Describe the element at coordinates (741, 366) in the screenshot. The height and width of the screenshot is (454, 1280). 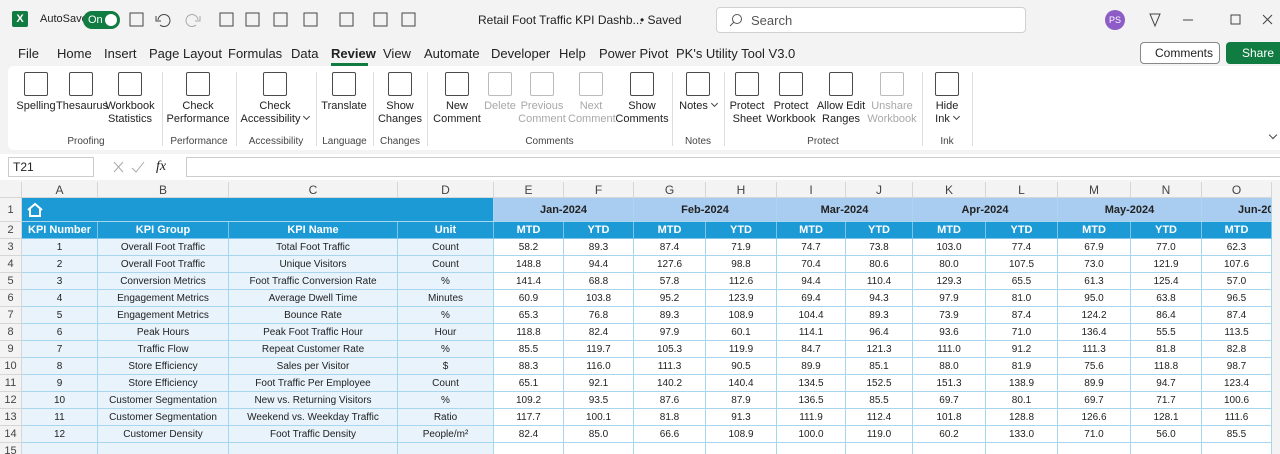
I see `data-cell: 90.5` at that location.